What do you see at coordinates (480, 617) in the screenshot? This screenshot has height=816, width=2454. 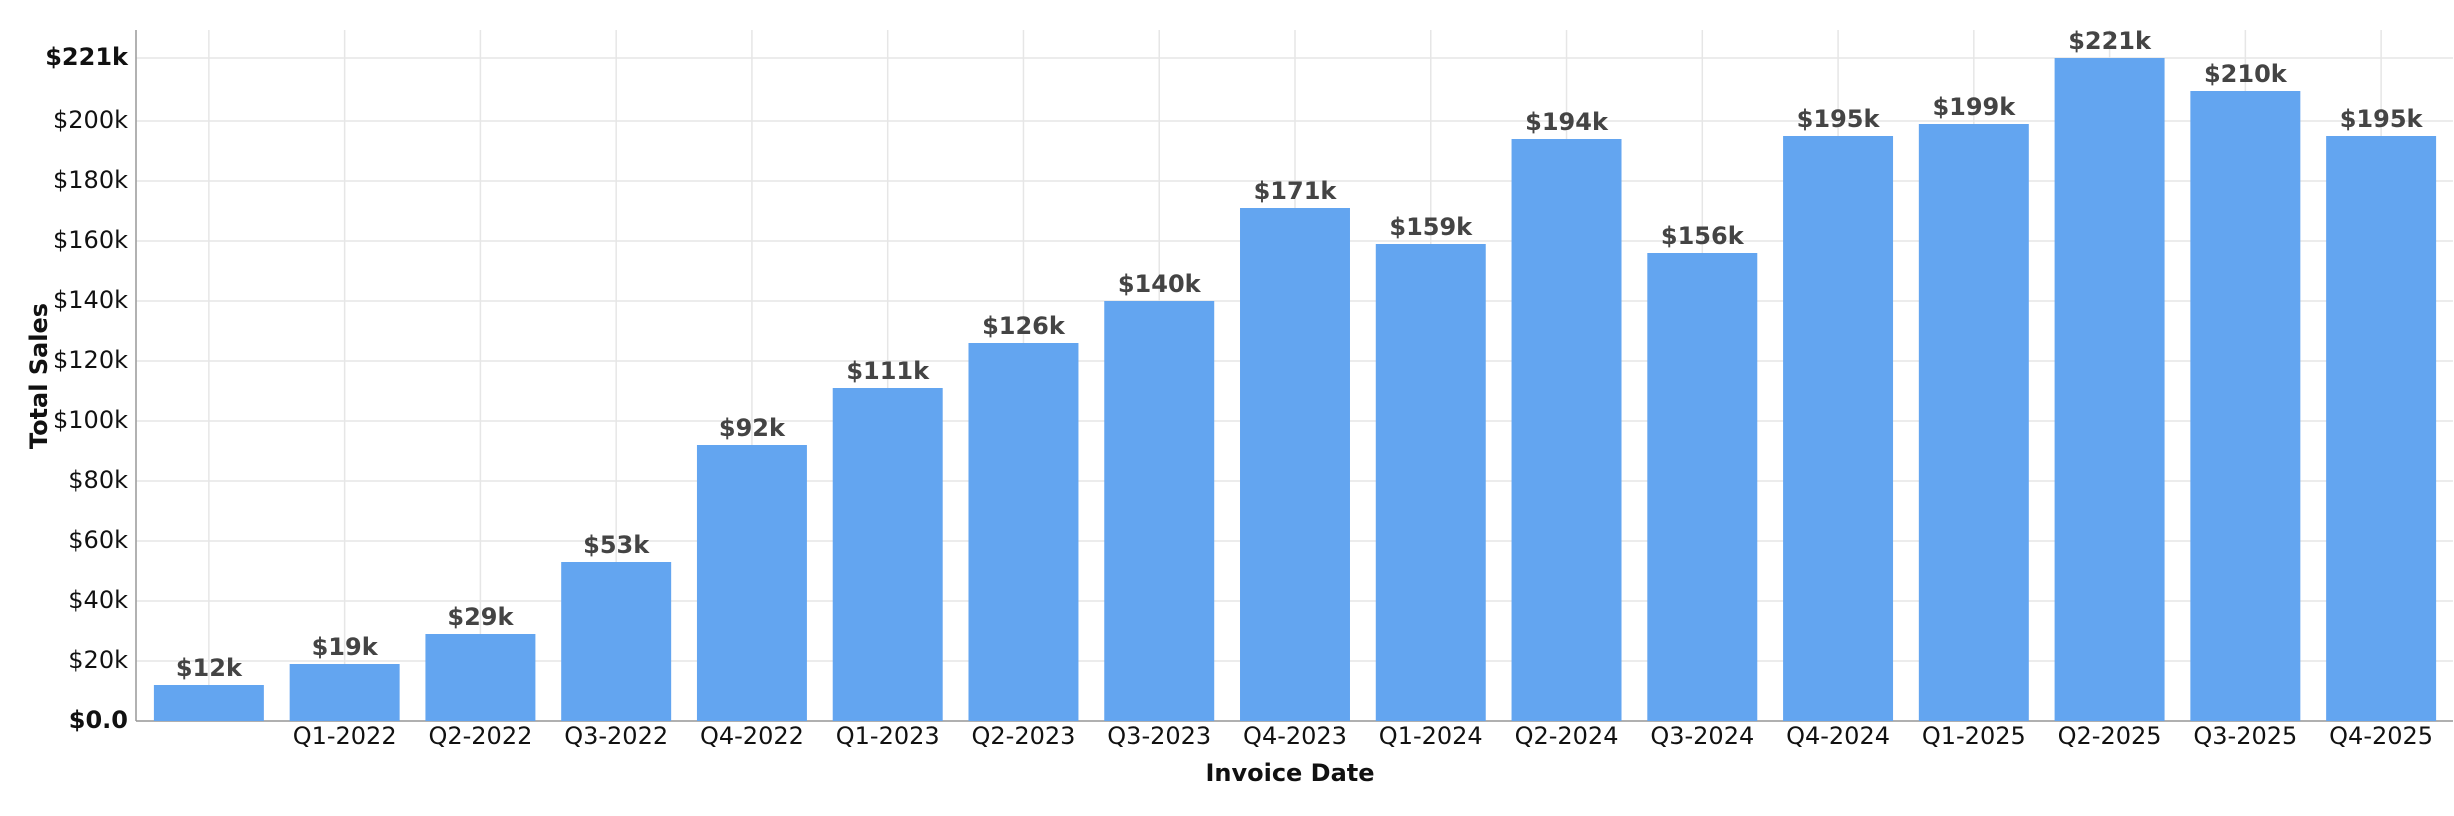 I see `value-label: $29k` at bounding box center [480, 617].